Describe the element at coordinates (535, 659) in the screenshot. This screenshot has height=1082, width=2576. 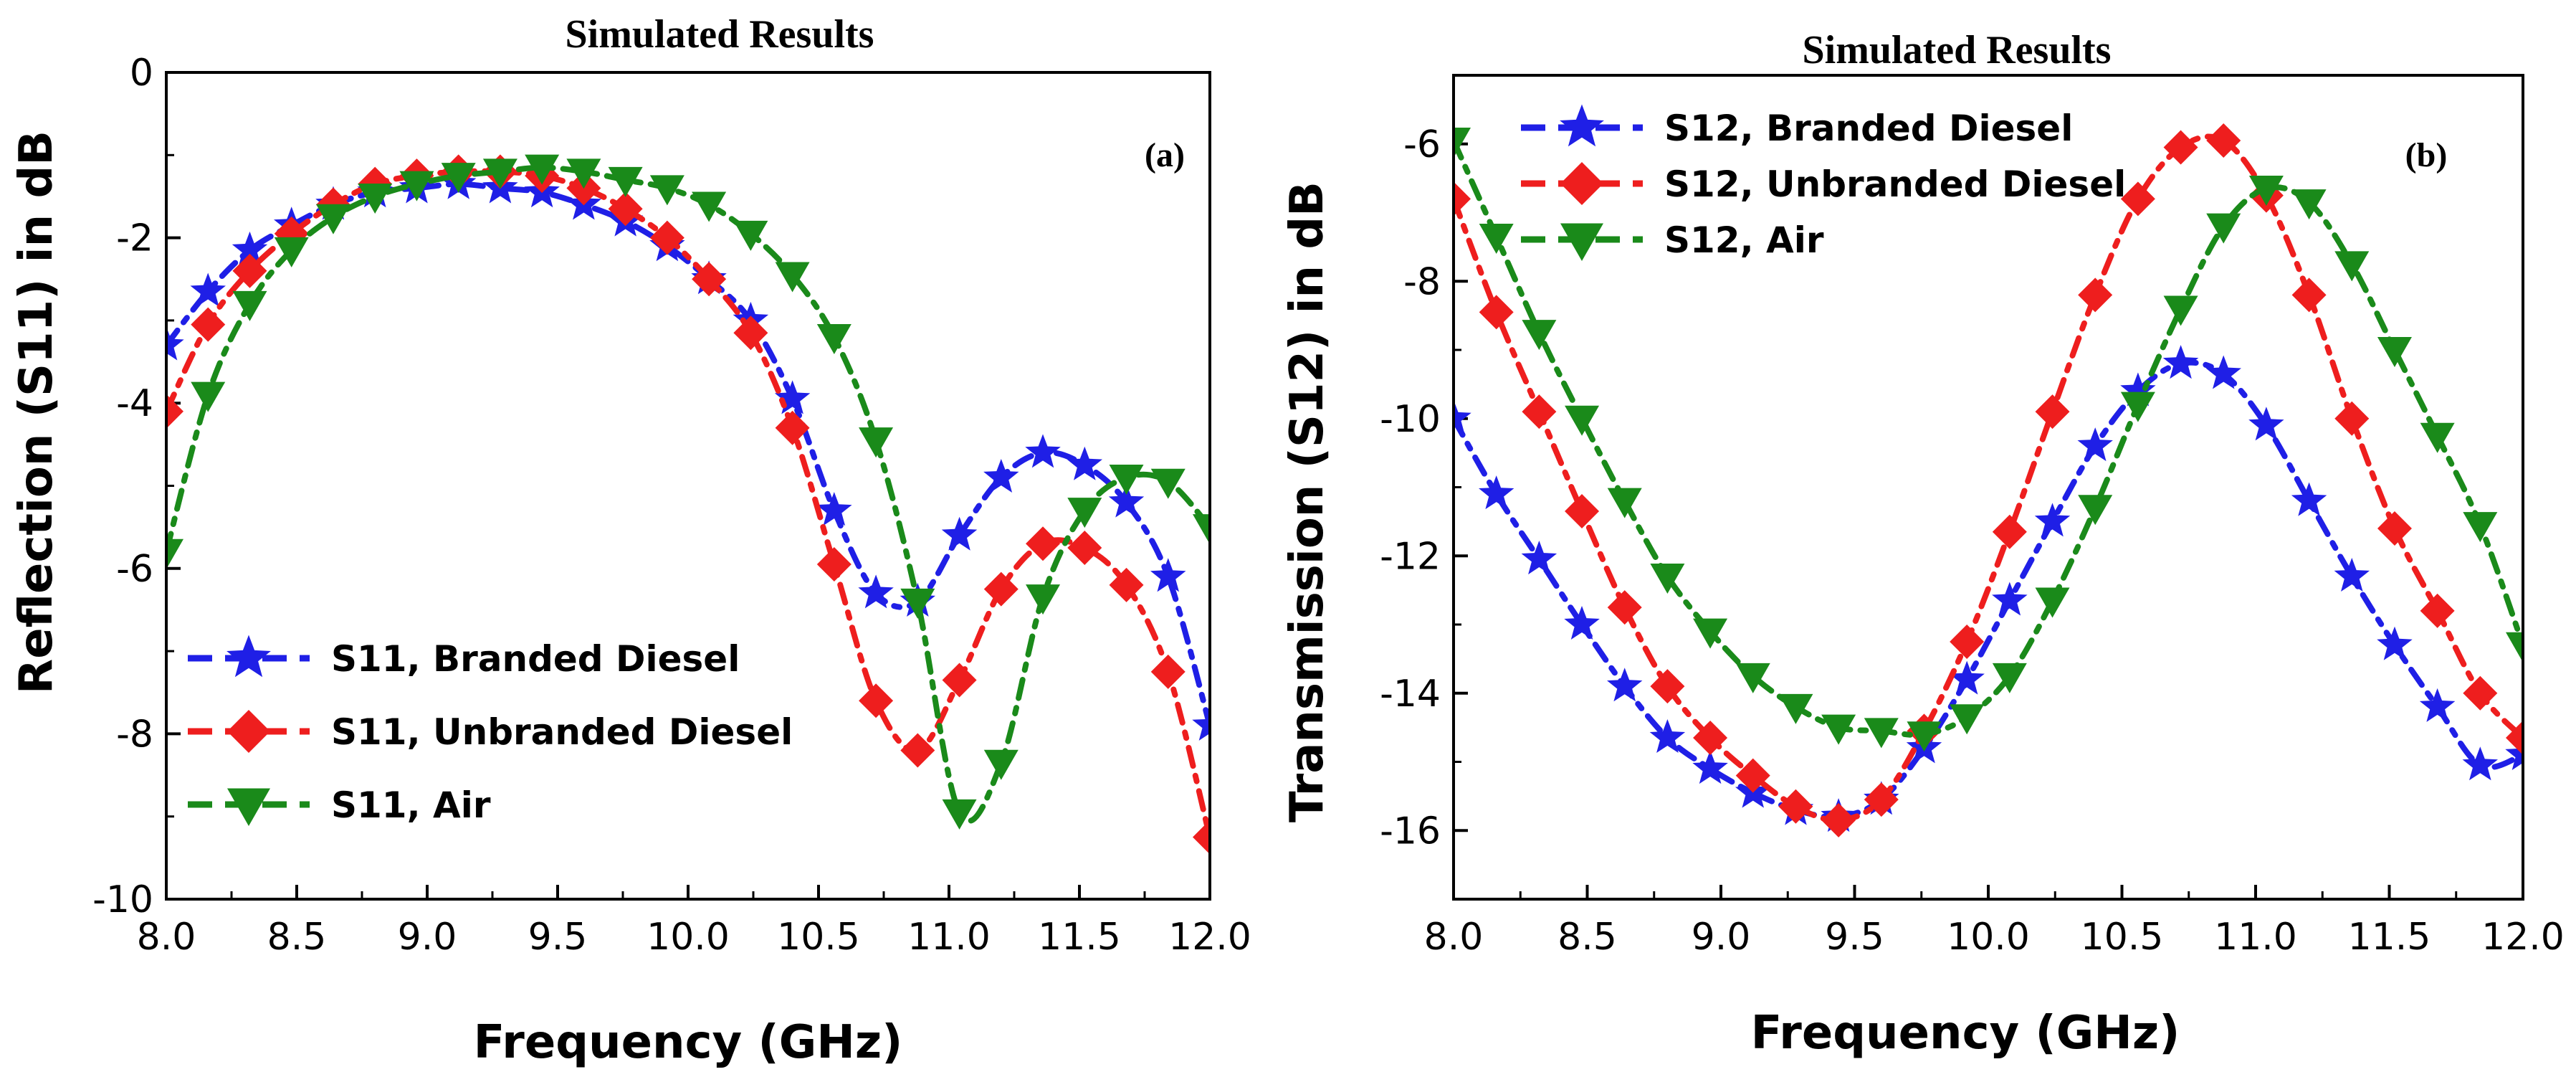
I see `legend-label: S11, Branded Diesel` at that location.